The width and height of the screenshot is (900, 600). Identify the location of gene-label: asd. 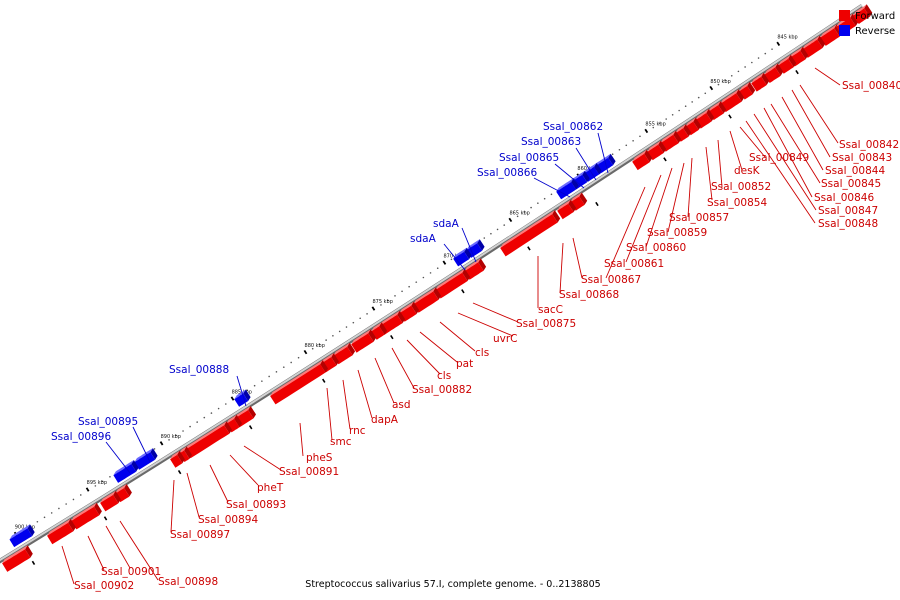
(401, 405).